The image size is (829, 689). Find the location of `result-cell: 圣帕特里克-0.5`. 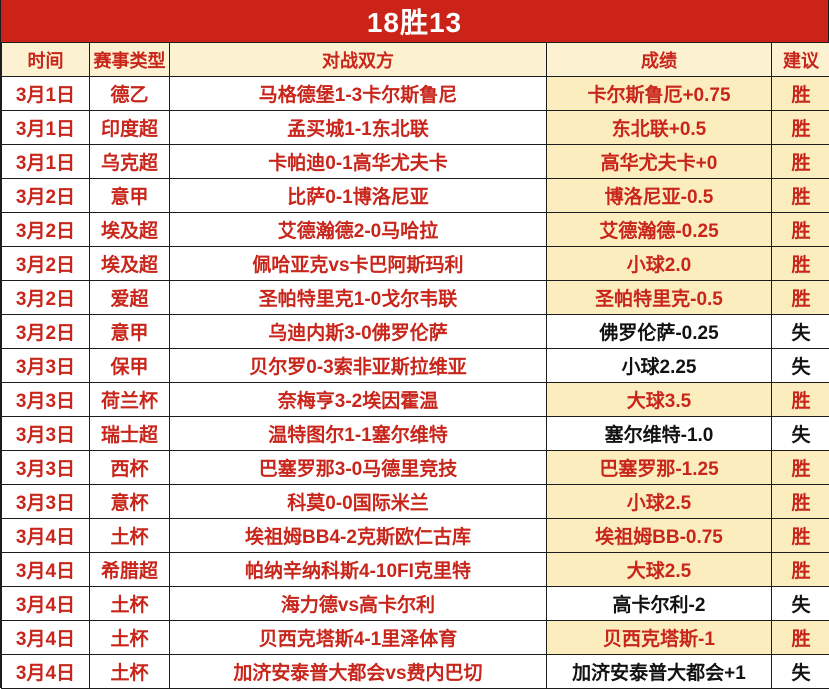

result-cell: 圣帕特里克-0.5 is located at coordinates (659, 298).